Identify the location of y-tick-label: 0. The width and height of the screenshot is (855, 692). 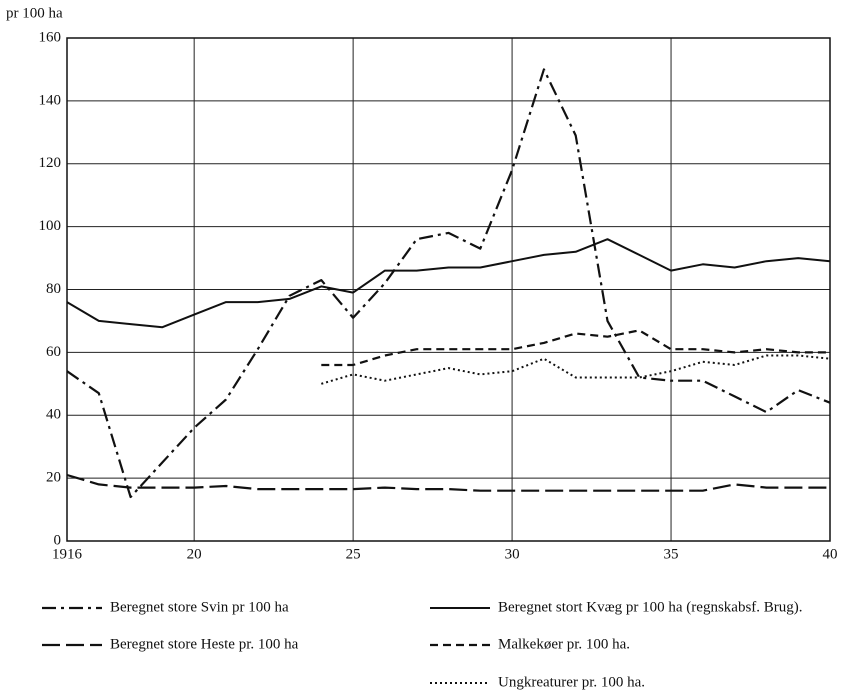
(58, 540).